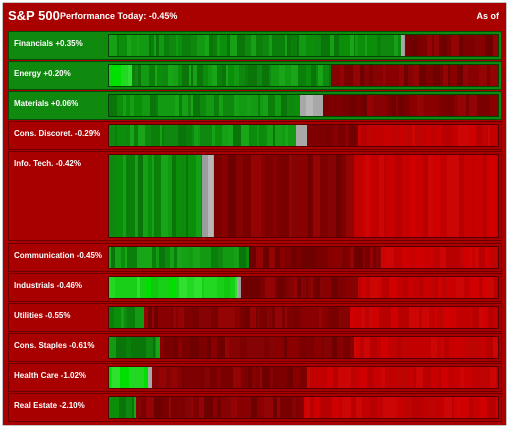 This screenshot has width=512, height=429. Describe the element at coordinates (303, 287) in the screenshot. I see `stock-performance-bar` at that location.